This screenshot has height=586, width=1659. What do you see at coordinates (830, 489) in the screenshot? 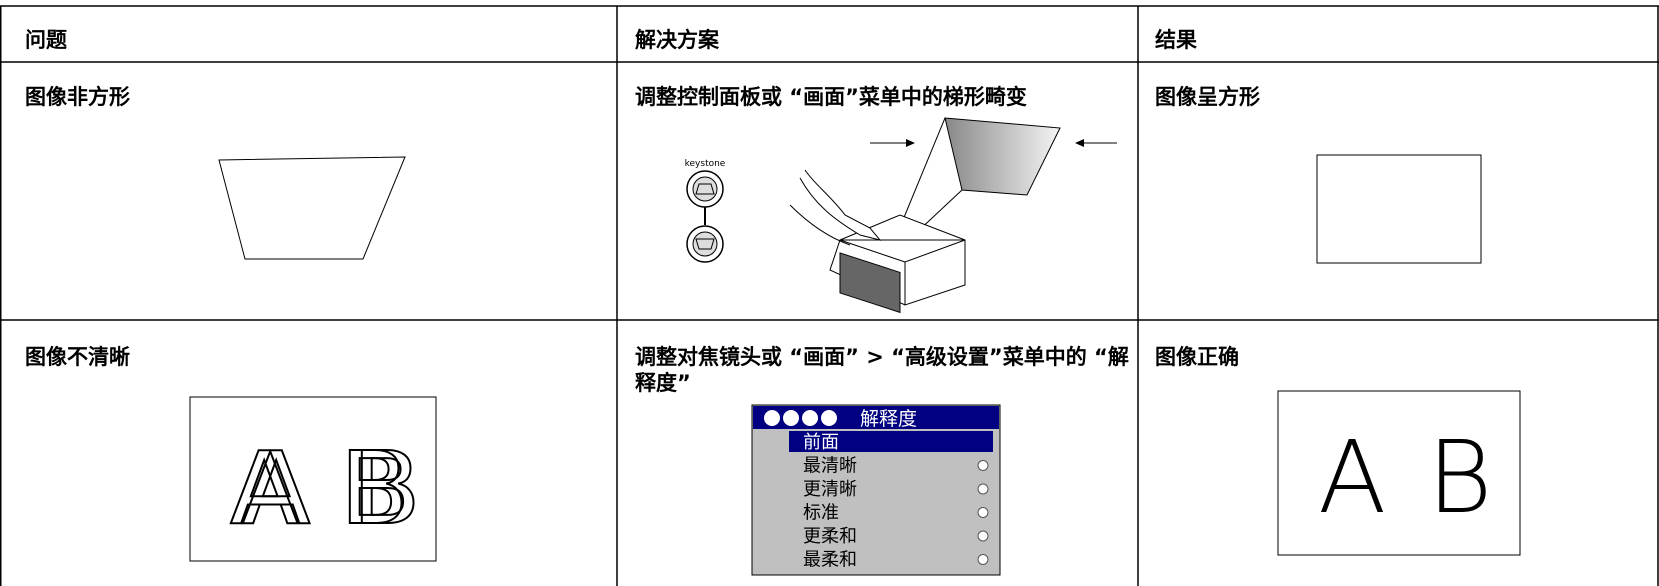
I see `menu-item: 更清晰` at bounding box center [830, 489].